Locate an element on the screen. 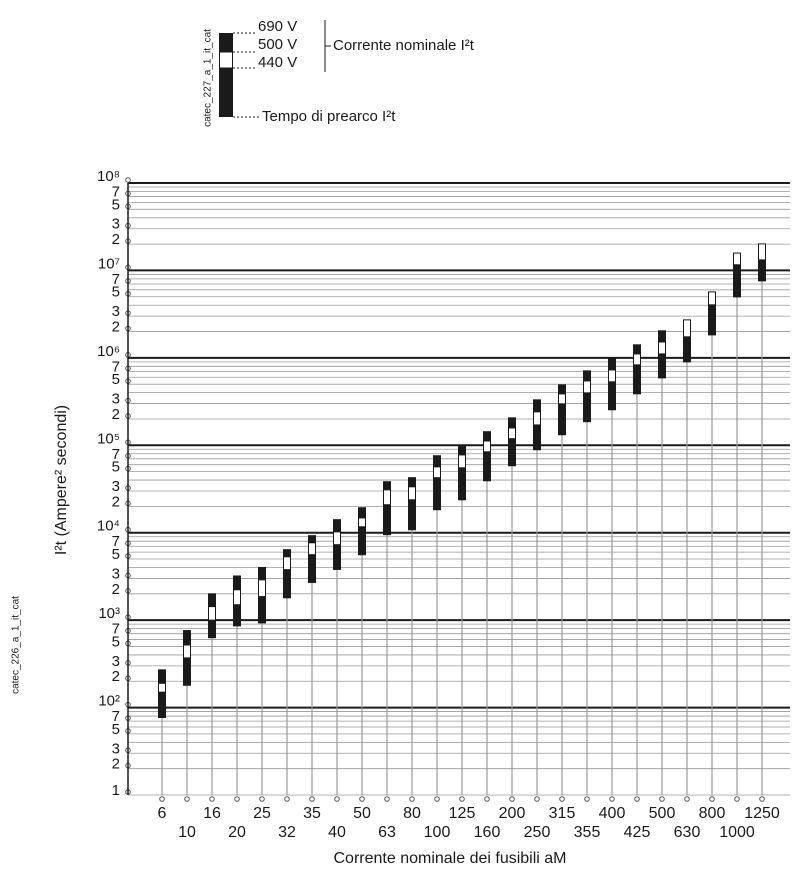 The height and width of the screenshot is (883, 794). x-tick-label: 20 is located at coordinates (237, 832).